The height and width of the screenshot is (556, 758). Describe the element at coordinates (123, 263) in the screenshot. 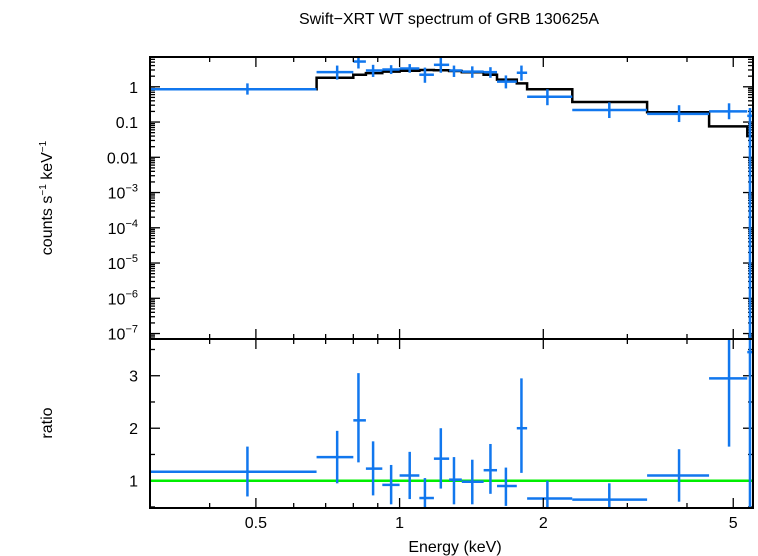

I see `y-tick-label: 10⁻⁵` at that location.